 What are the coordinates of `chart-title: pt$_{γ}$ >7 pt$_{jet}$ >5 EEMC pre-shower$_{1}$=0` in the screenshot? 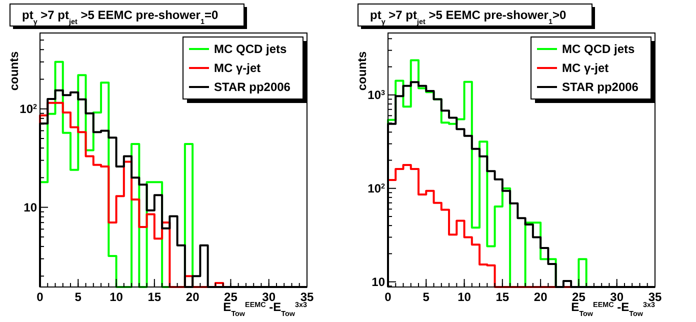 It's located at (120, 17).